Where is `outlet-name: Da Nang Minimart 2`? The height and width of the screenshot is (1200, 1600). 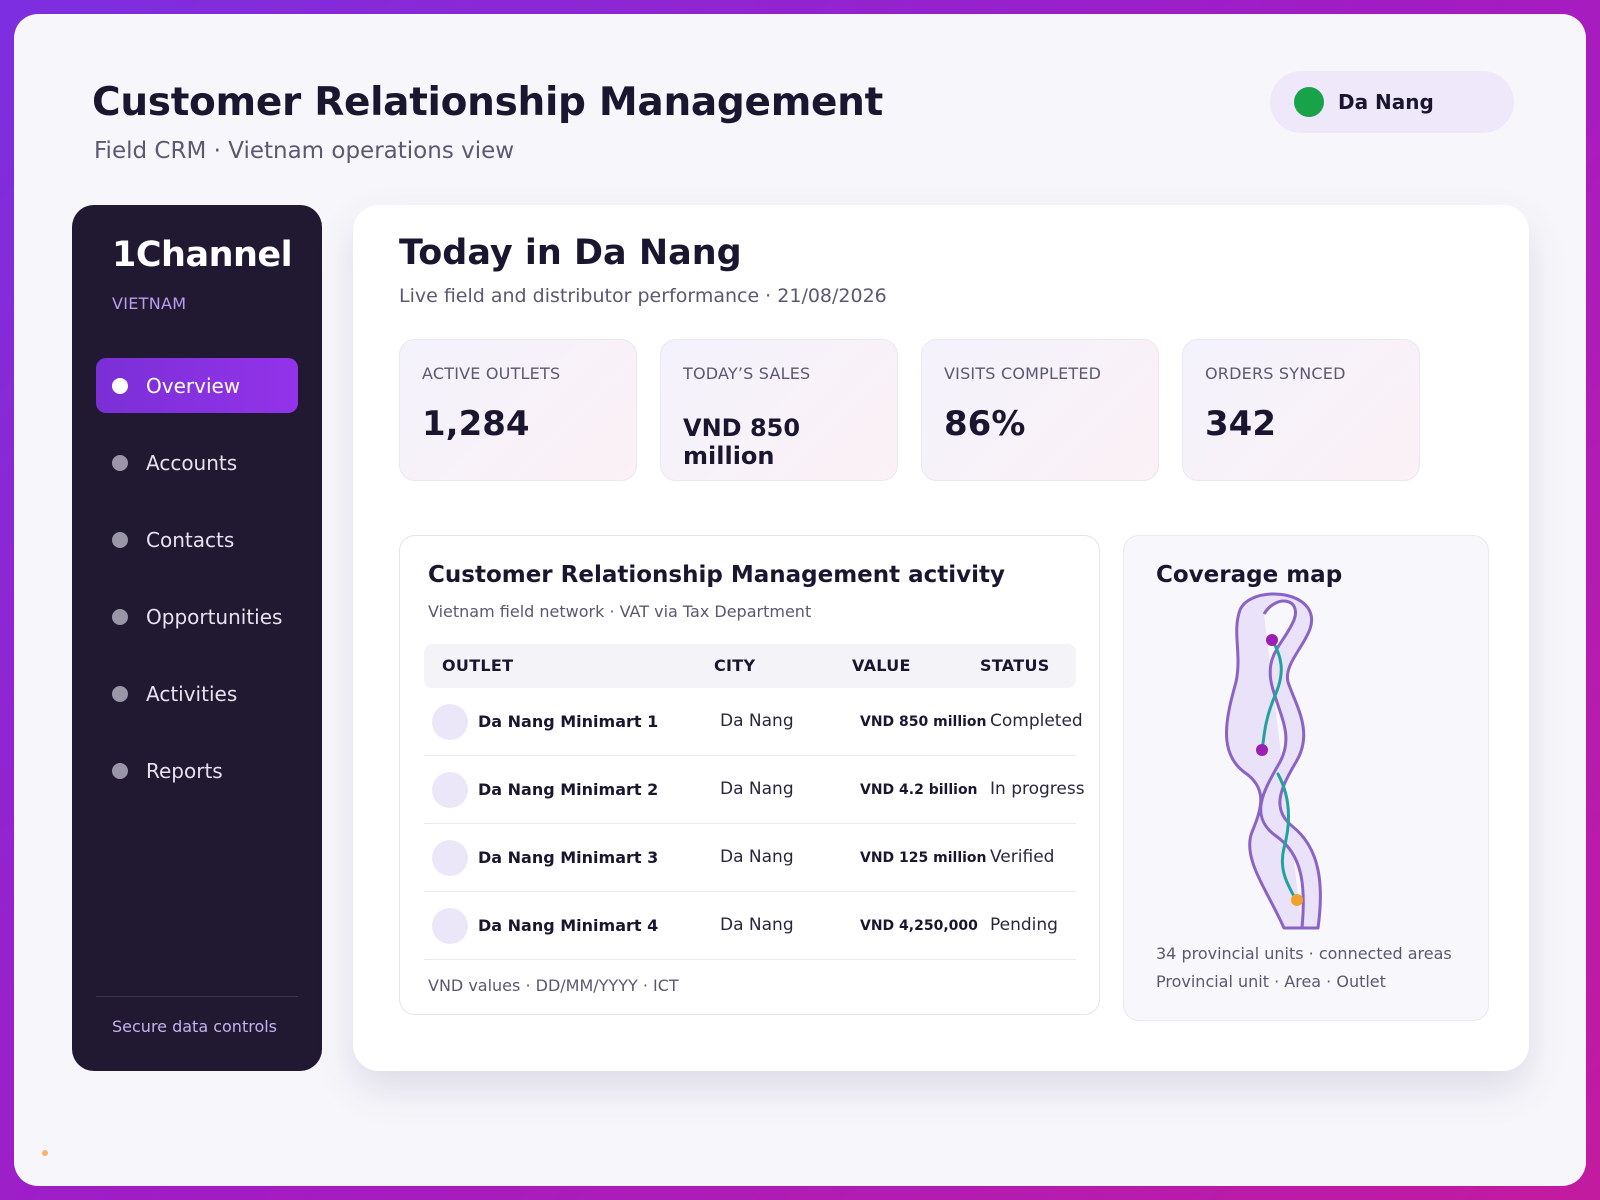 outlet-name: Da Nang Minimart 2 is located at coordinates (568, 789).